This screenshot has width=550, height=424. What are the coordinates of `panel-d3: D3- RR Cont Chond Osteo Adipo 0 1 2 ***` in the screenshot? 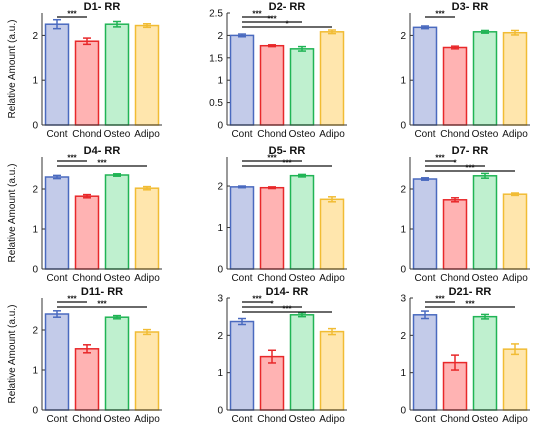 It's located at (465, 70).